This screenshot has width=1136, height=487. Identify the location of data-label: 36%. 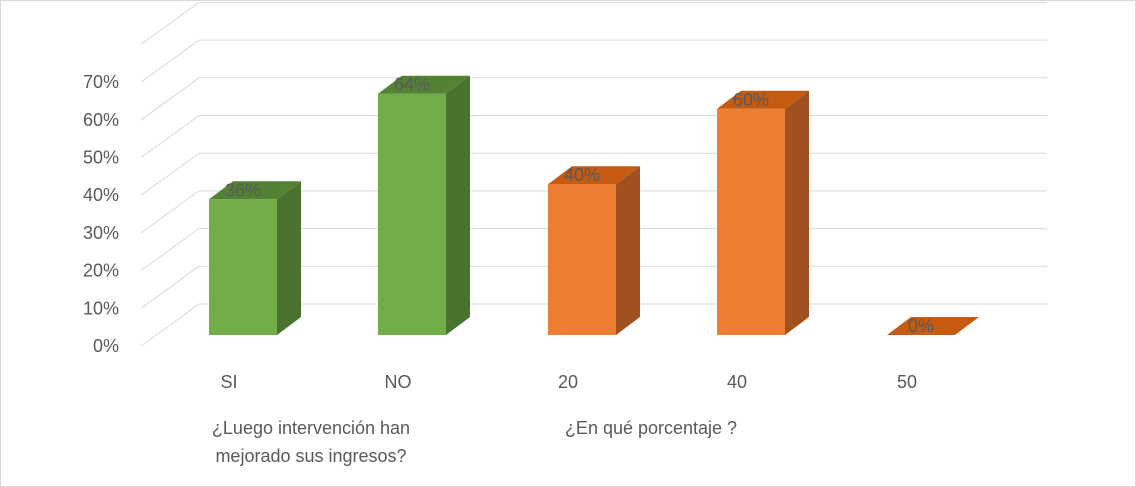
(243, 190).